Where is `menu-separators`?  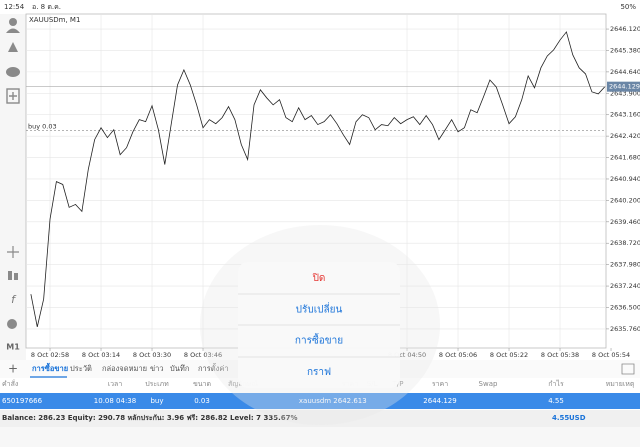 menu-separators is located at coordinates (319, 325).